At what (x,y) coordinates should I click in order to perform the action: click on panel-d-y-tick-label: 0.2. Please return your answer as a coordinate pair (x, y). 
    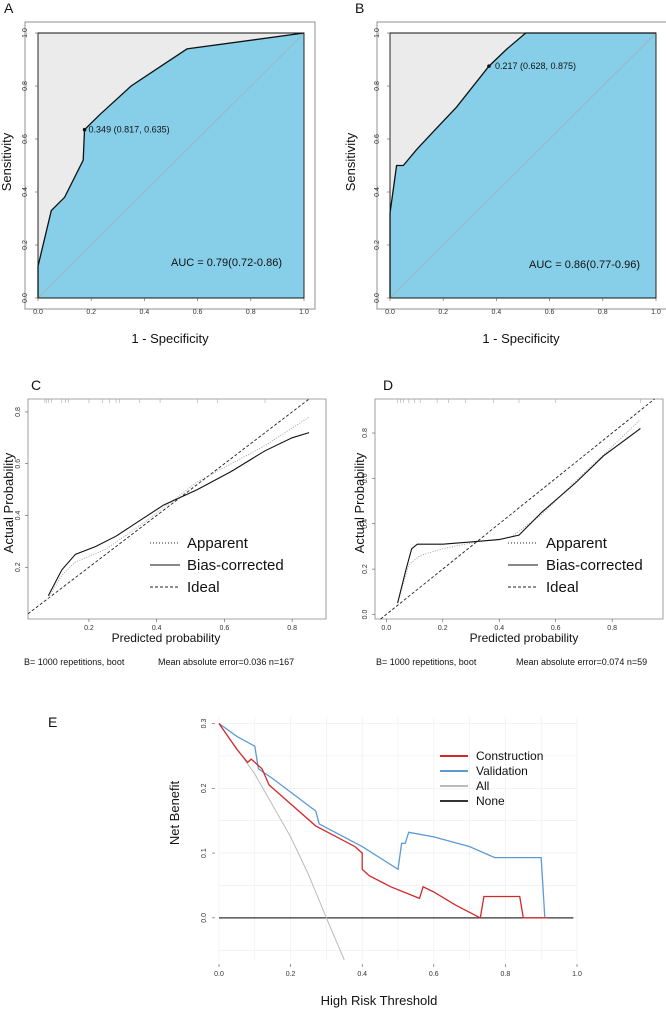
    Looking at the image, I should click on (365, 569).